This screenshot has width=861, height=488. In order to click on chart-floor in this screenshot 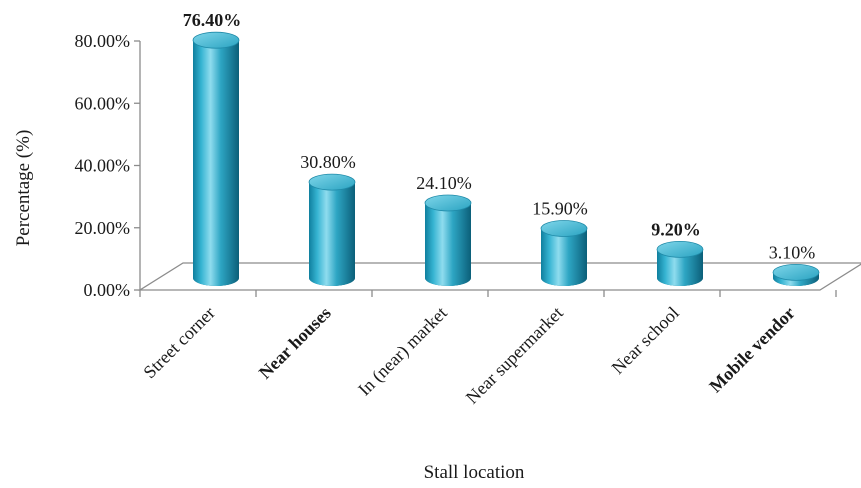, I will do `click(499, 276)`.